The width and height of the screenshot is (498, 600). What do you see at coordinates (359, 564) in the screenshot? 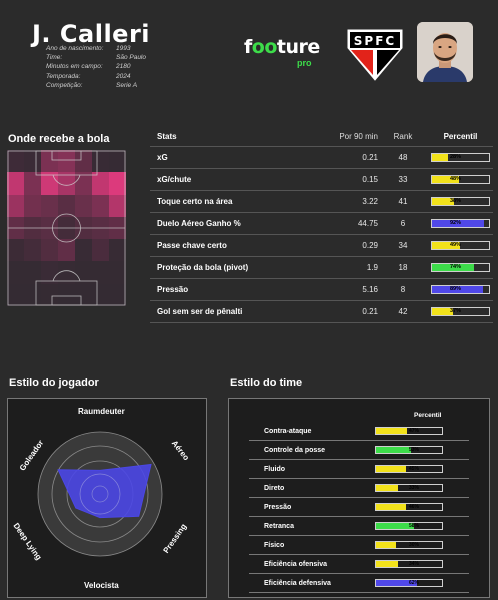
I see `team-style-row: Eficiência ofensiva 34%` at bounding box center [359, 564].